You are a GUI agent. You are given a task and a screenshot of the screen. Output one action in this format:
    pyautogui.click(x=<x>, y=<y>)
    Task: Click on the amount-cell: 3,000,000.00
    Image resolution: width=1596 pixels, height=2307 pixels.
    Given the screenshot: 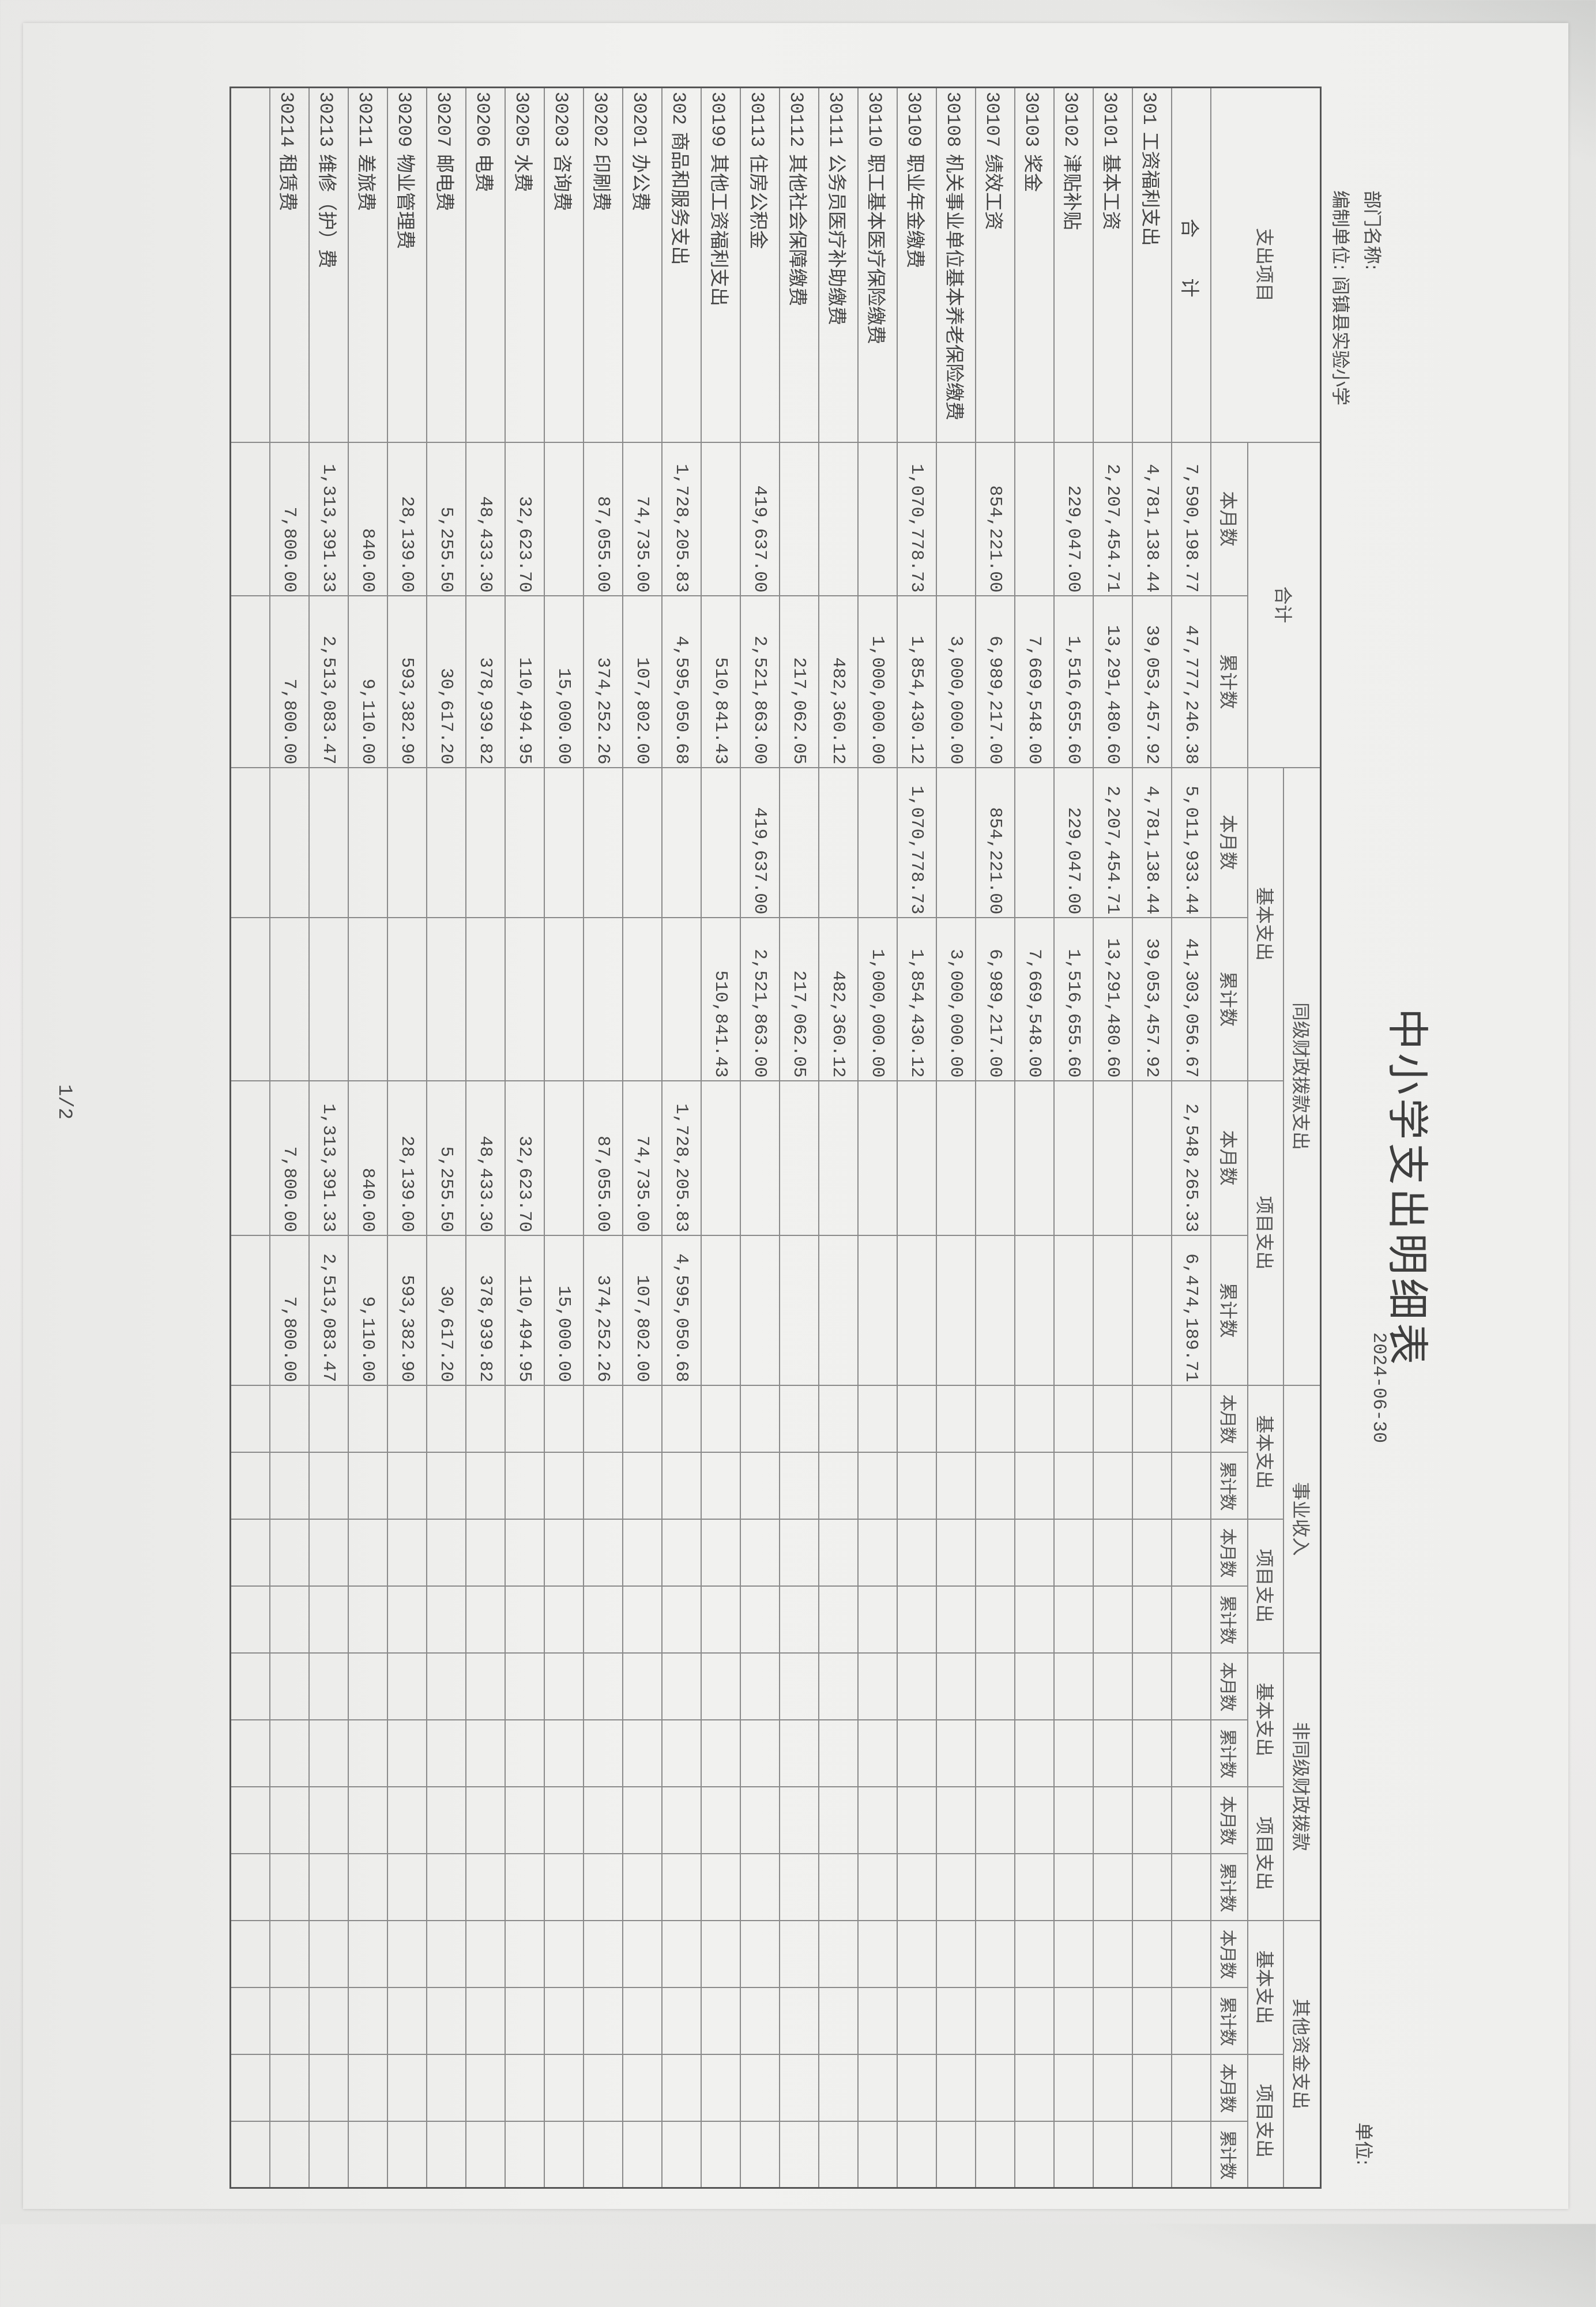 What is the action you would take?
    pyautogui.click(x=956, y=681)
    